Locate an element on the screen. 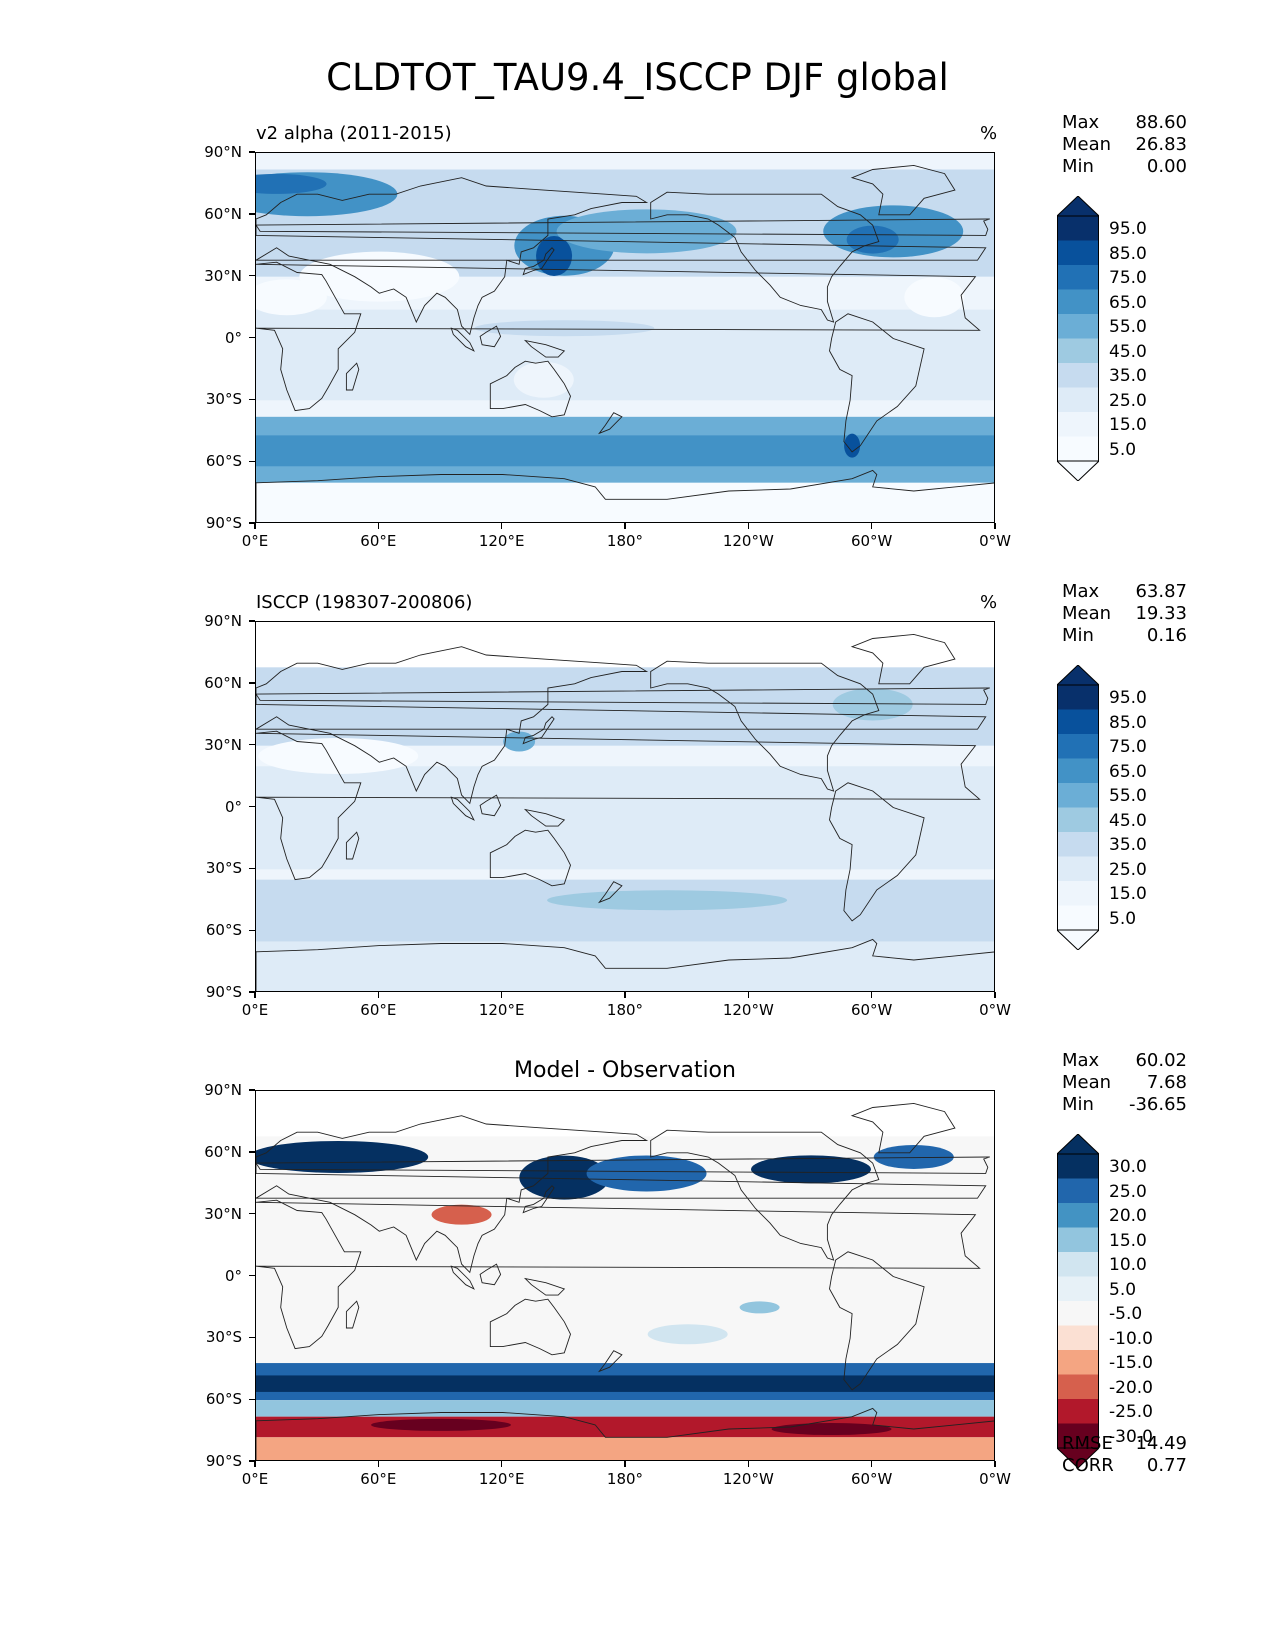 Image resolution: width=1275 pixels, height=1650 pixels. lon-tick-label: 60°E is located at coordinates (378, 1010).